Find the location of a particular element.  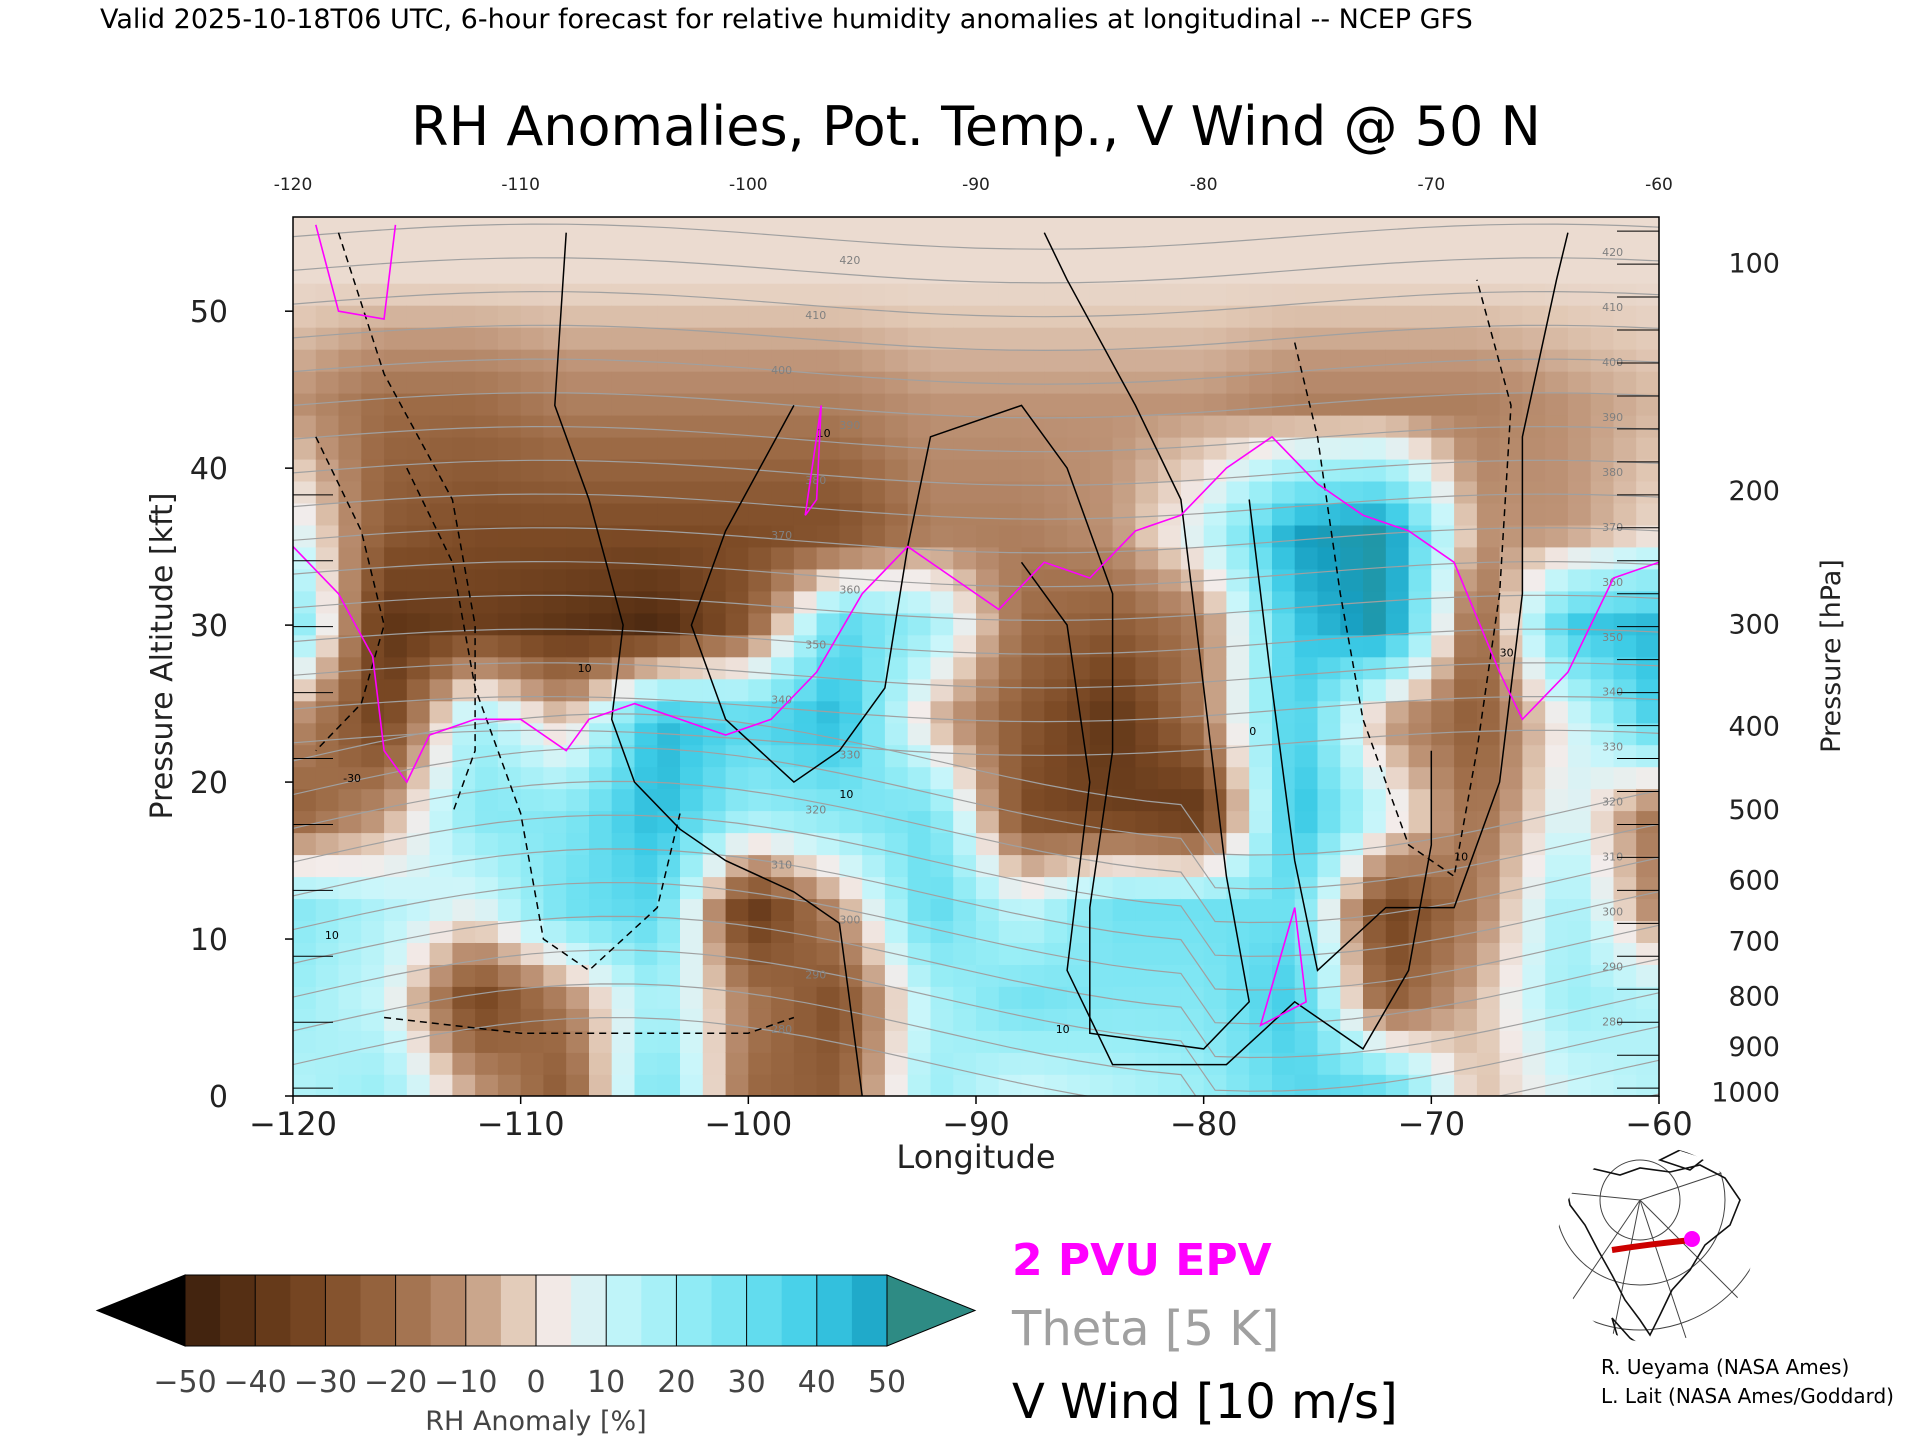

theta-label: 320 is located at coordinates (1612, 802).